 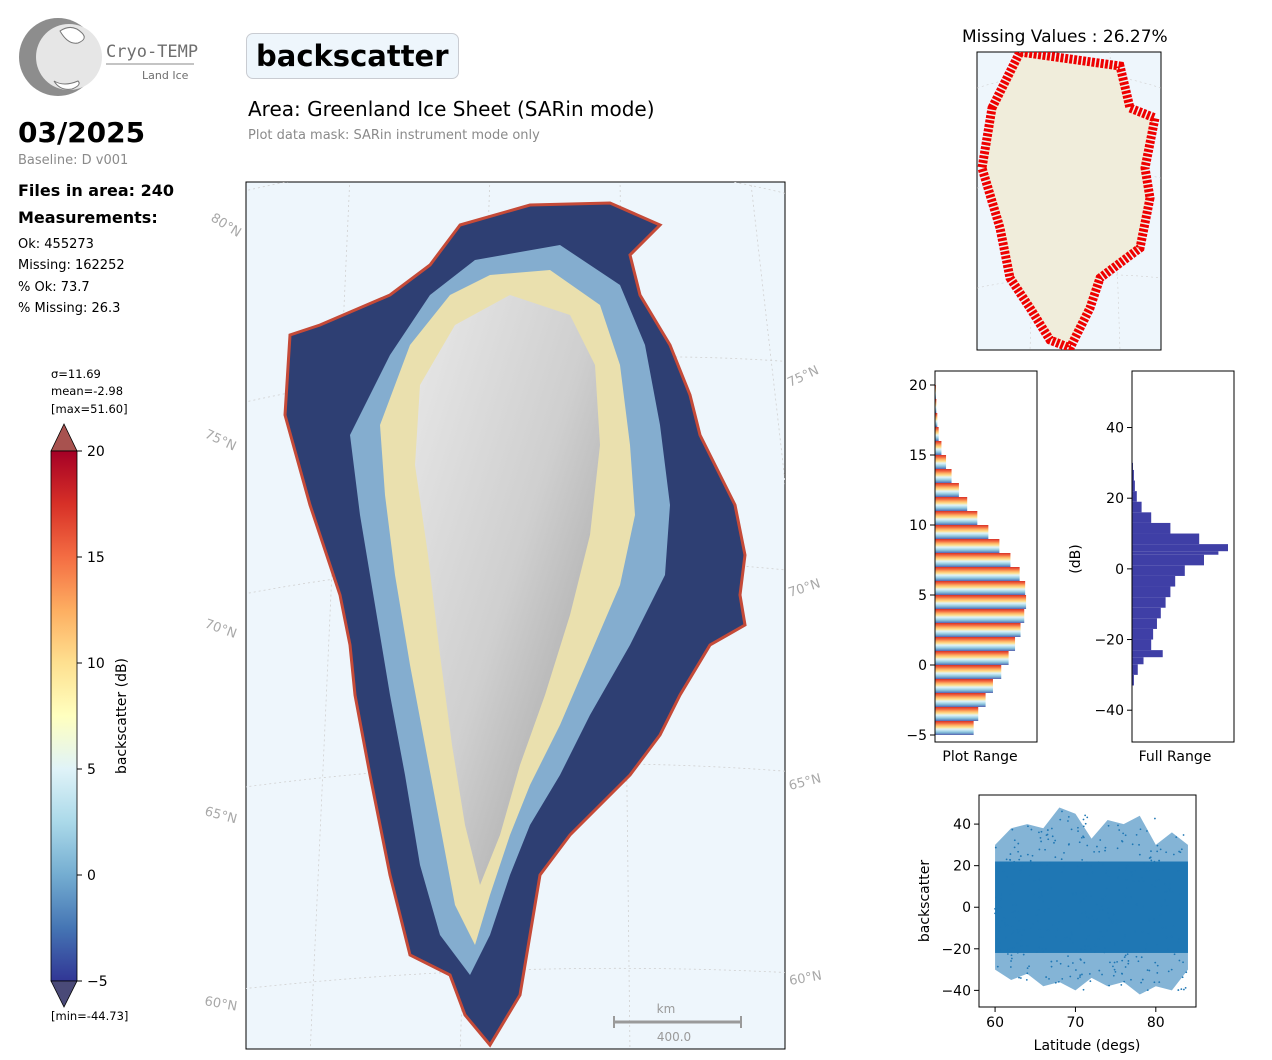 I want to click on colorbar-min: [min=-44.73], so click(x=90, y=1016).